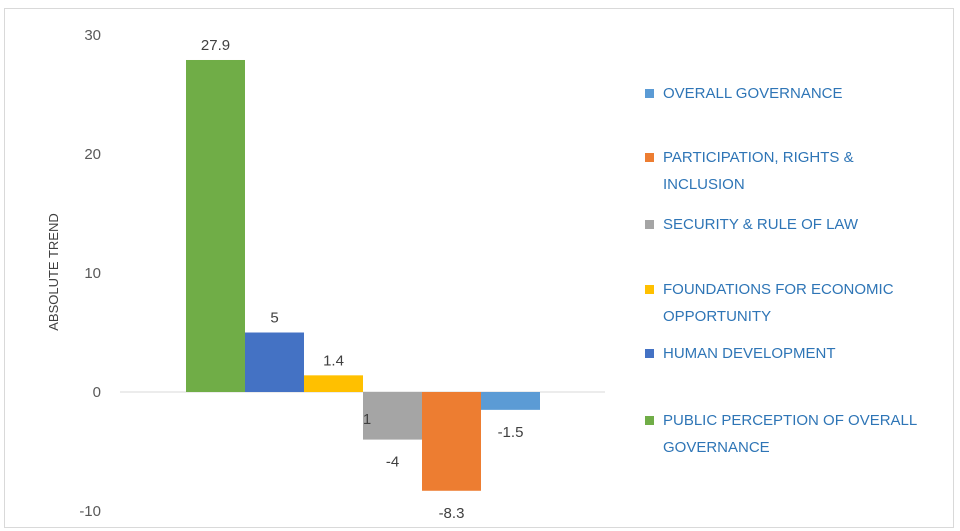 This screenshot has width=960, height=531. What do you see at coordinates (92, 35) in the screenshot?
I see `y-tick-label: 30` at bounding box center [92, 35].